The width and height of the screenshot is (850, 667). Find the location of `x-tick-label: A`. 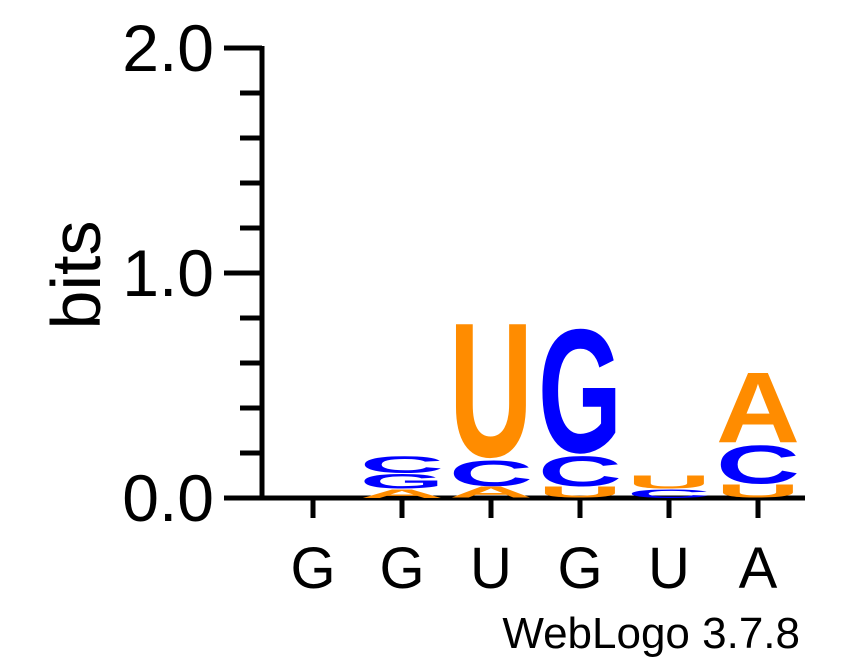

x-tick-label: A is located at coordinates (758, 568).